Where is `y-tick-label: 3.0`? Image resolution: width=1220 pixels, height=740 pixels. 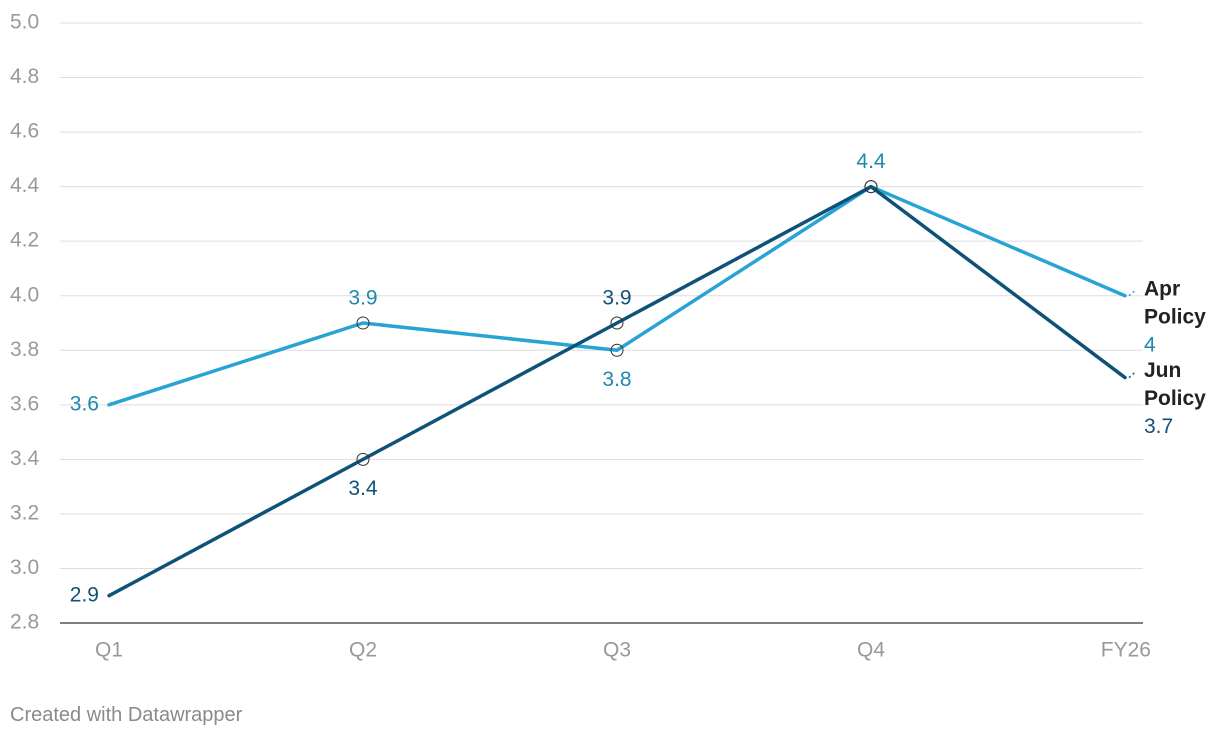 y-tick-label: 3.0 is located at coordinates (24, 567).